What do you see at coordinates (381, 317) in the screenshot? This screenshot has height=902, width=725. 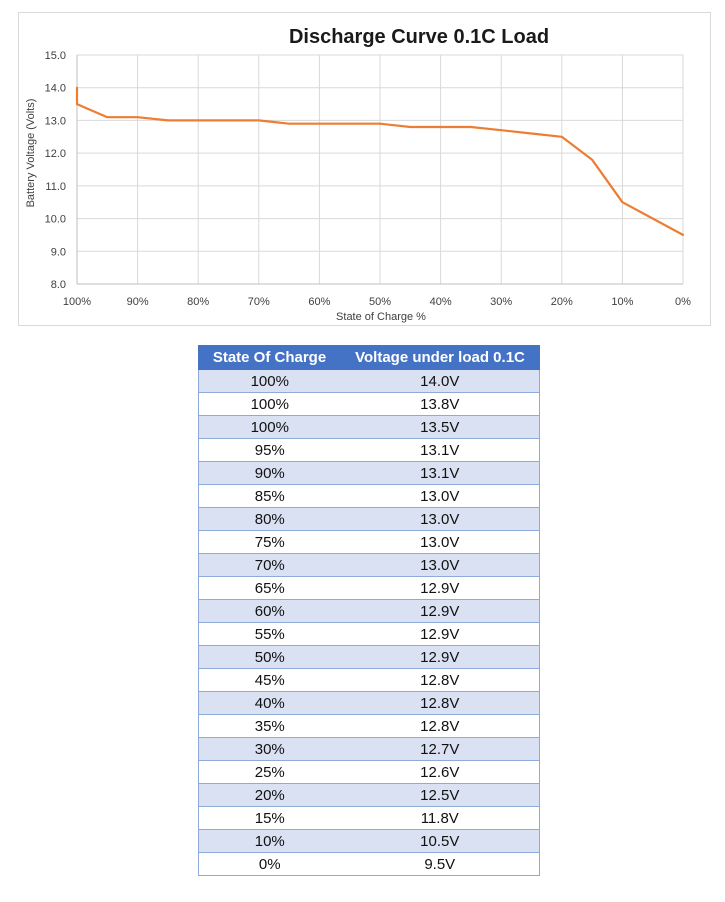 I see `x-axis-title: State of Charge %` at bounding box center [381, 317].